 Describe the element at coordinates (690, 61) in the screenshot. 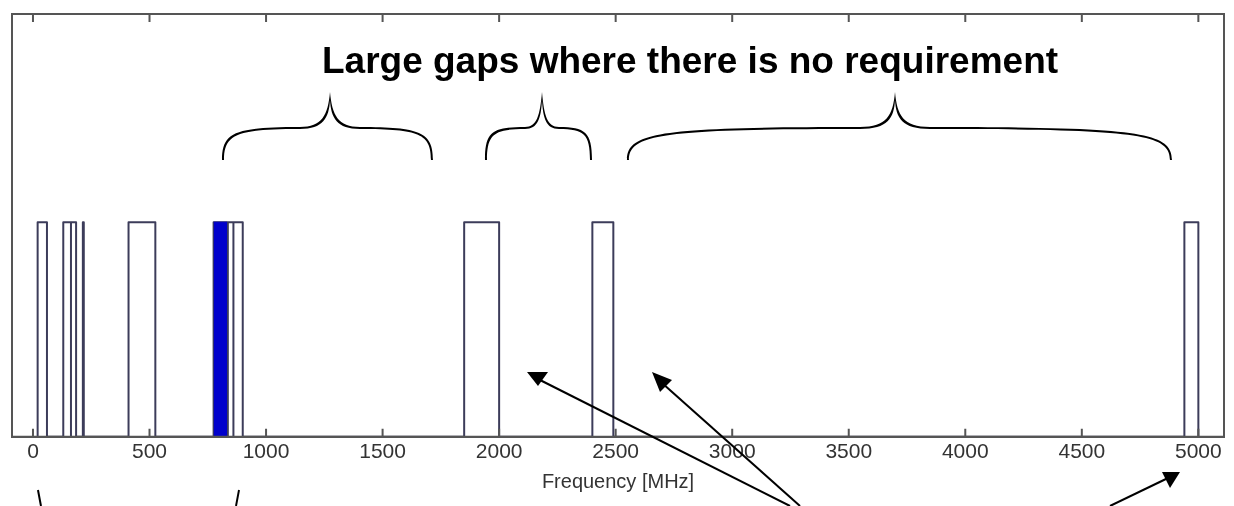

I see `text: Large gaps where there is no requirement` at that location.